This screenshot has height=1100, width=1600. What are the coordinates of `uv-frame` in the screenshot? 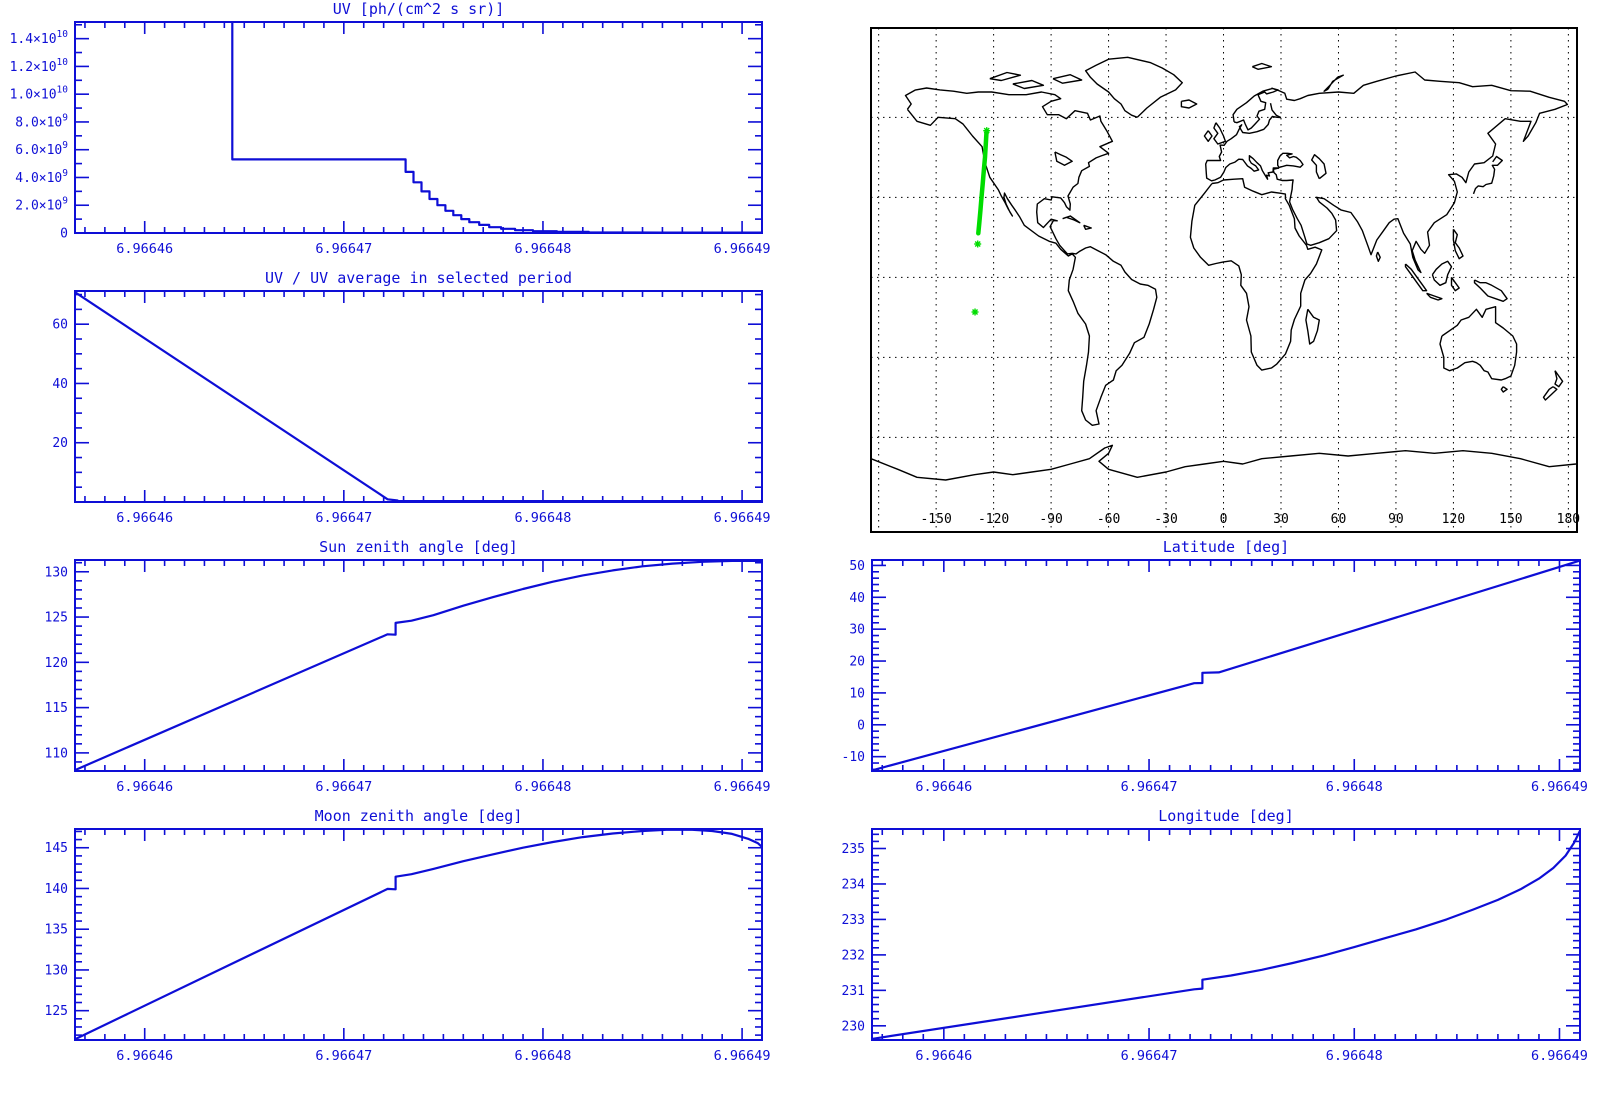 It's located at (418, 127).